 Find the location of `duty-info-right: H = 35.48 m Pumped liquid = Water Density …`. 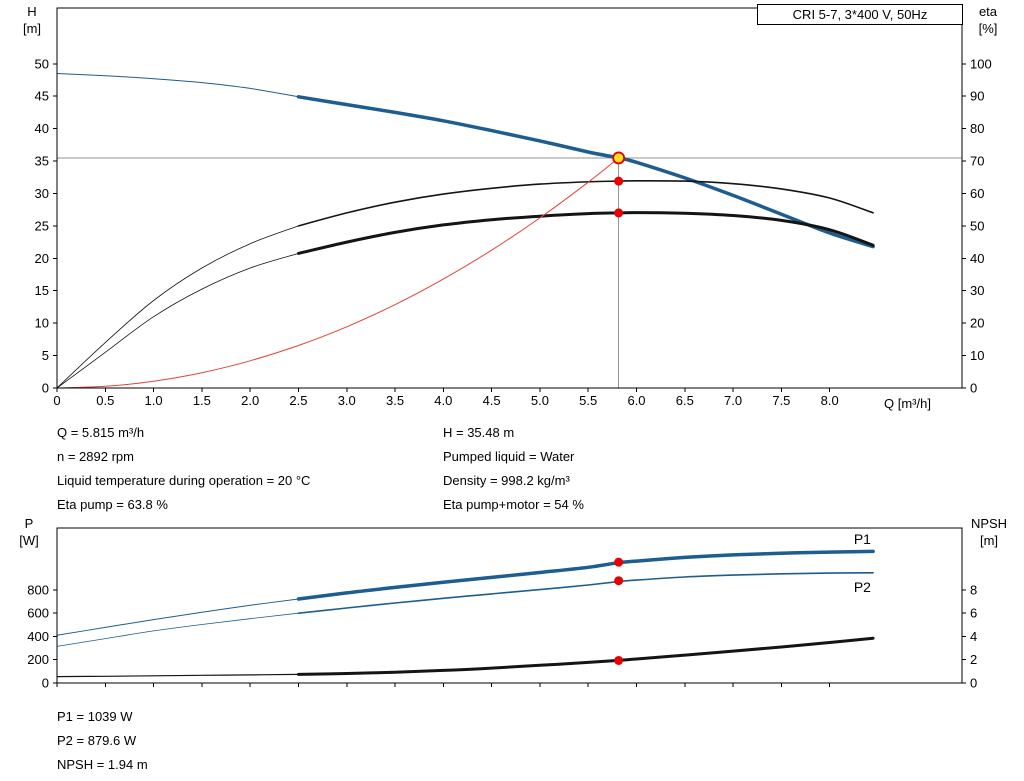

duty-info-right: H = 35.48 m Pumped liquid = Water Density … is located at coordinates (513, 469).